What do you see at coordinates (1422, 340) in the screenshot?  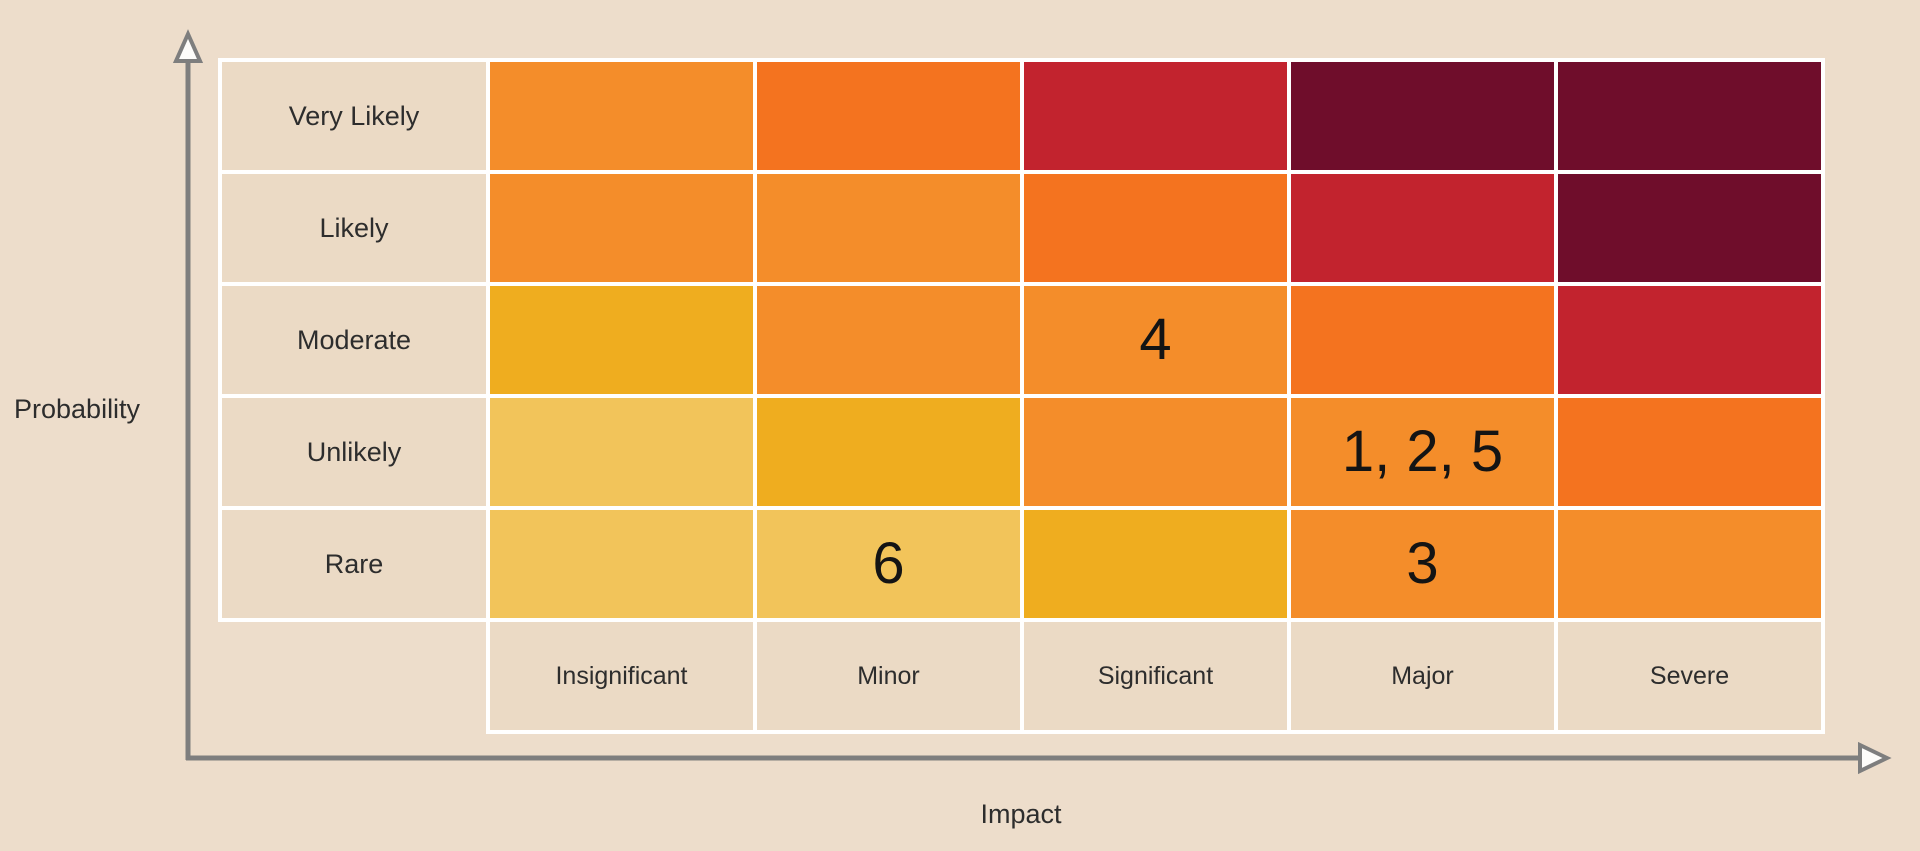 I see `matrix-cell-moderate-major` at bounding box center [1422, 340].